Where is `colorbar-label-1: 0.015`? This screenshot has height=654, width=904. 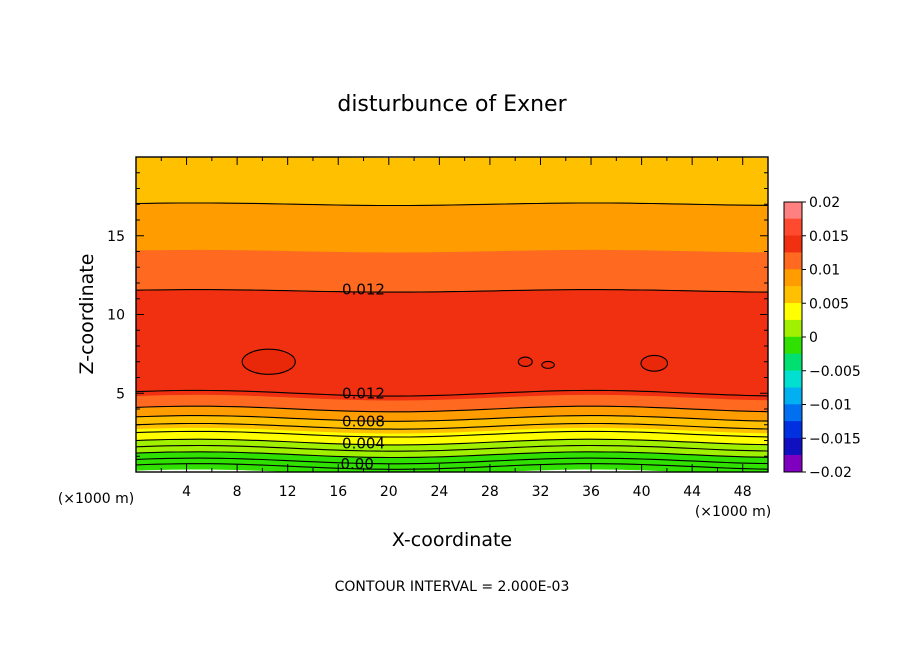 colorbar-label-1: 0.015 is located at coordinates (829, 237).